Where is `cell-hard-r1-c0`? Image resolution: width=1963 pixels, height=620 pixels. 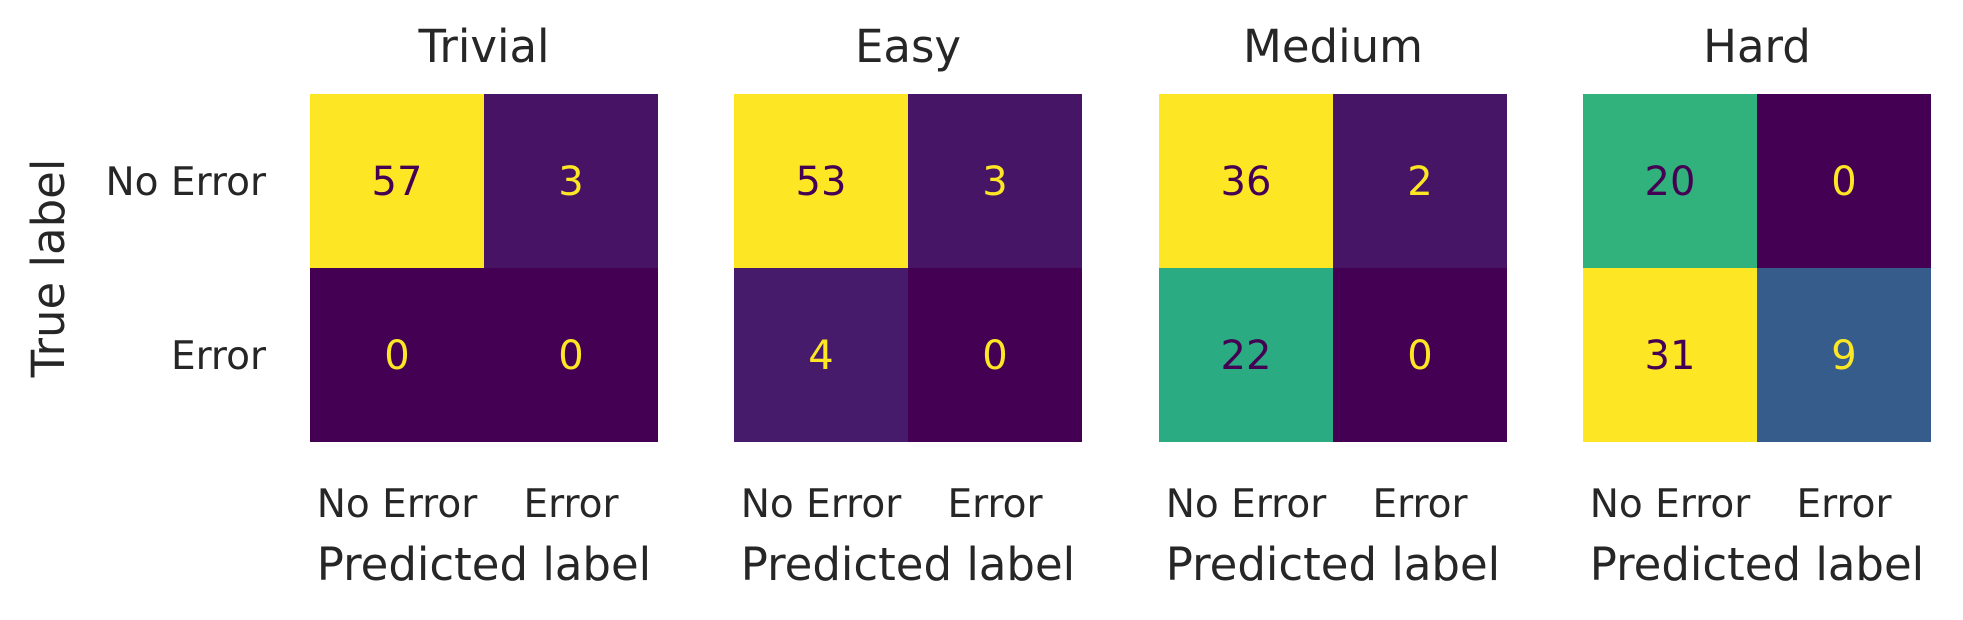 cell-hard-r1-c0 is located at coordinates (1670, 355).